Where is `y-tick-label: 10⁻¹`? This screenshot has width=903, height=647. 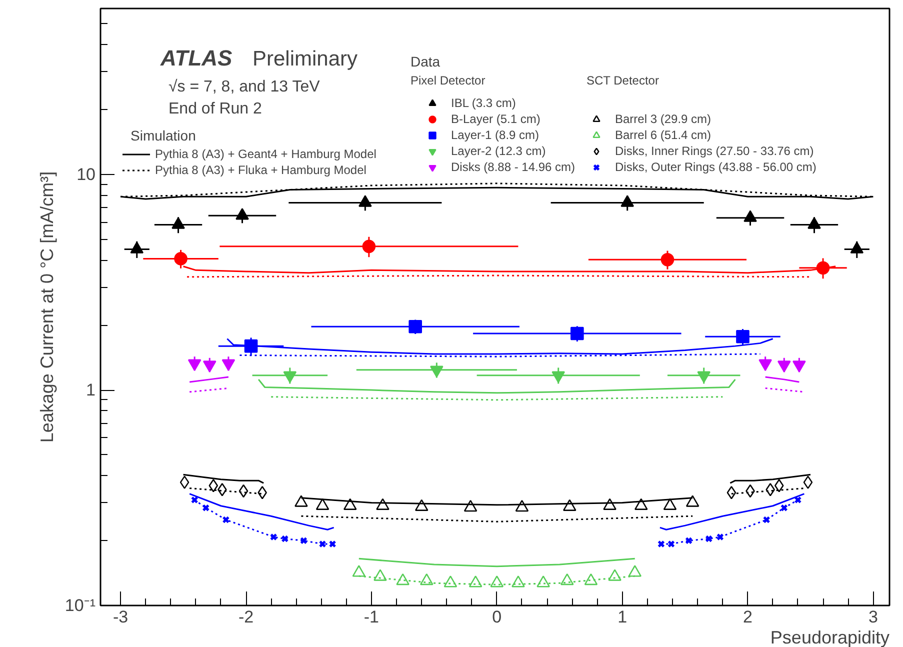
y-tick-label: 10⁻¹ is located at coordinates (80, 605).